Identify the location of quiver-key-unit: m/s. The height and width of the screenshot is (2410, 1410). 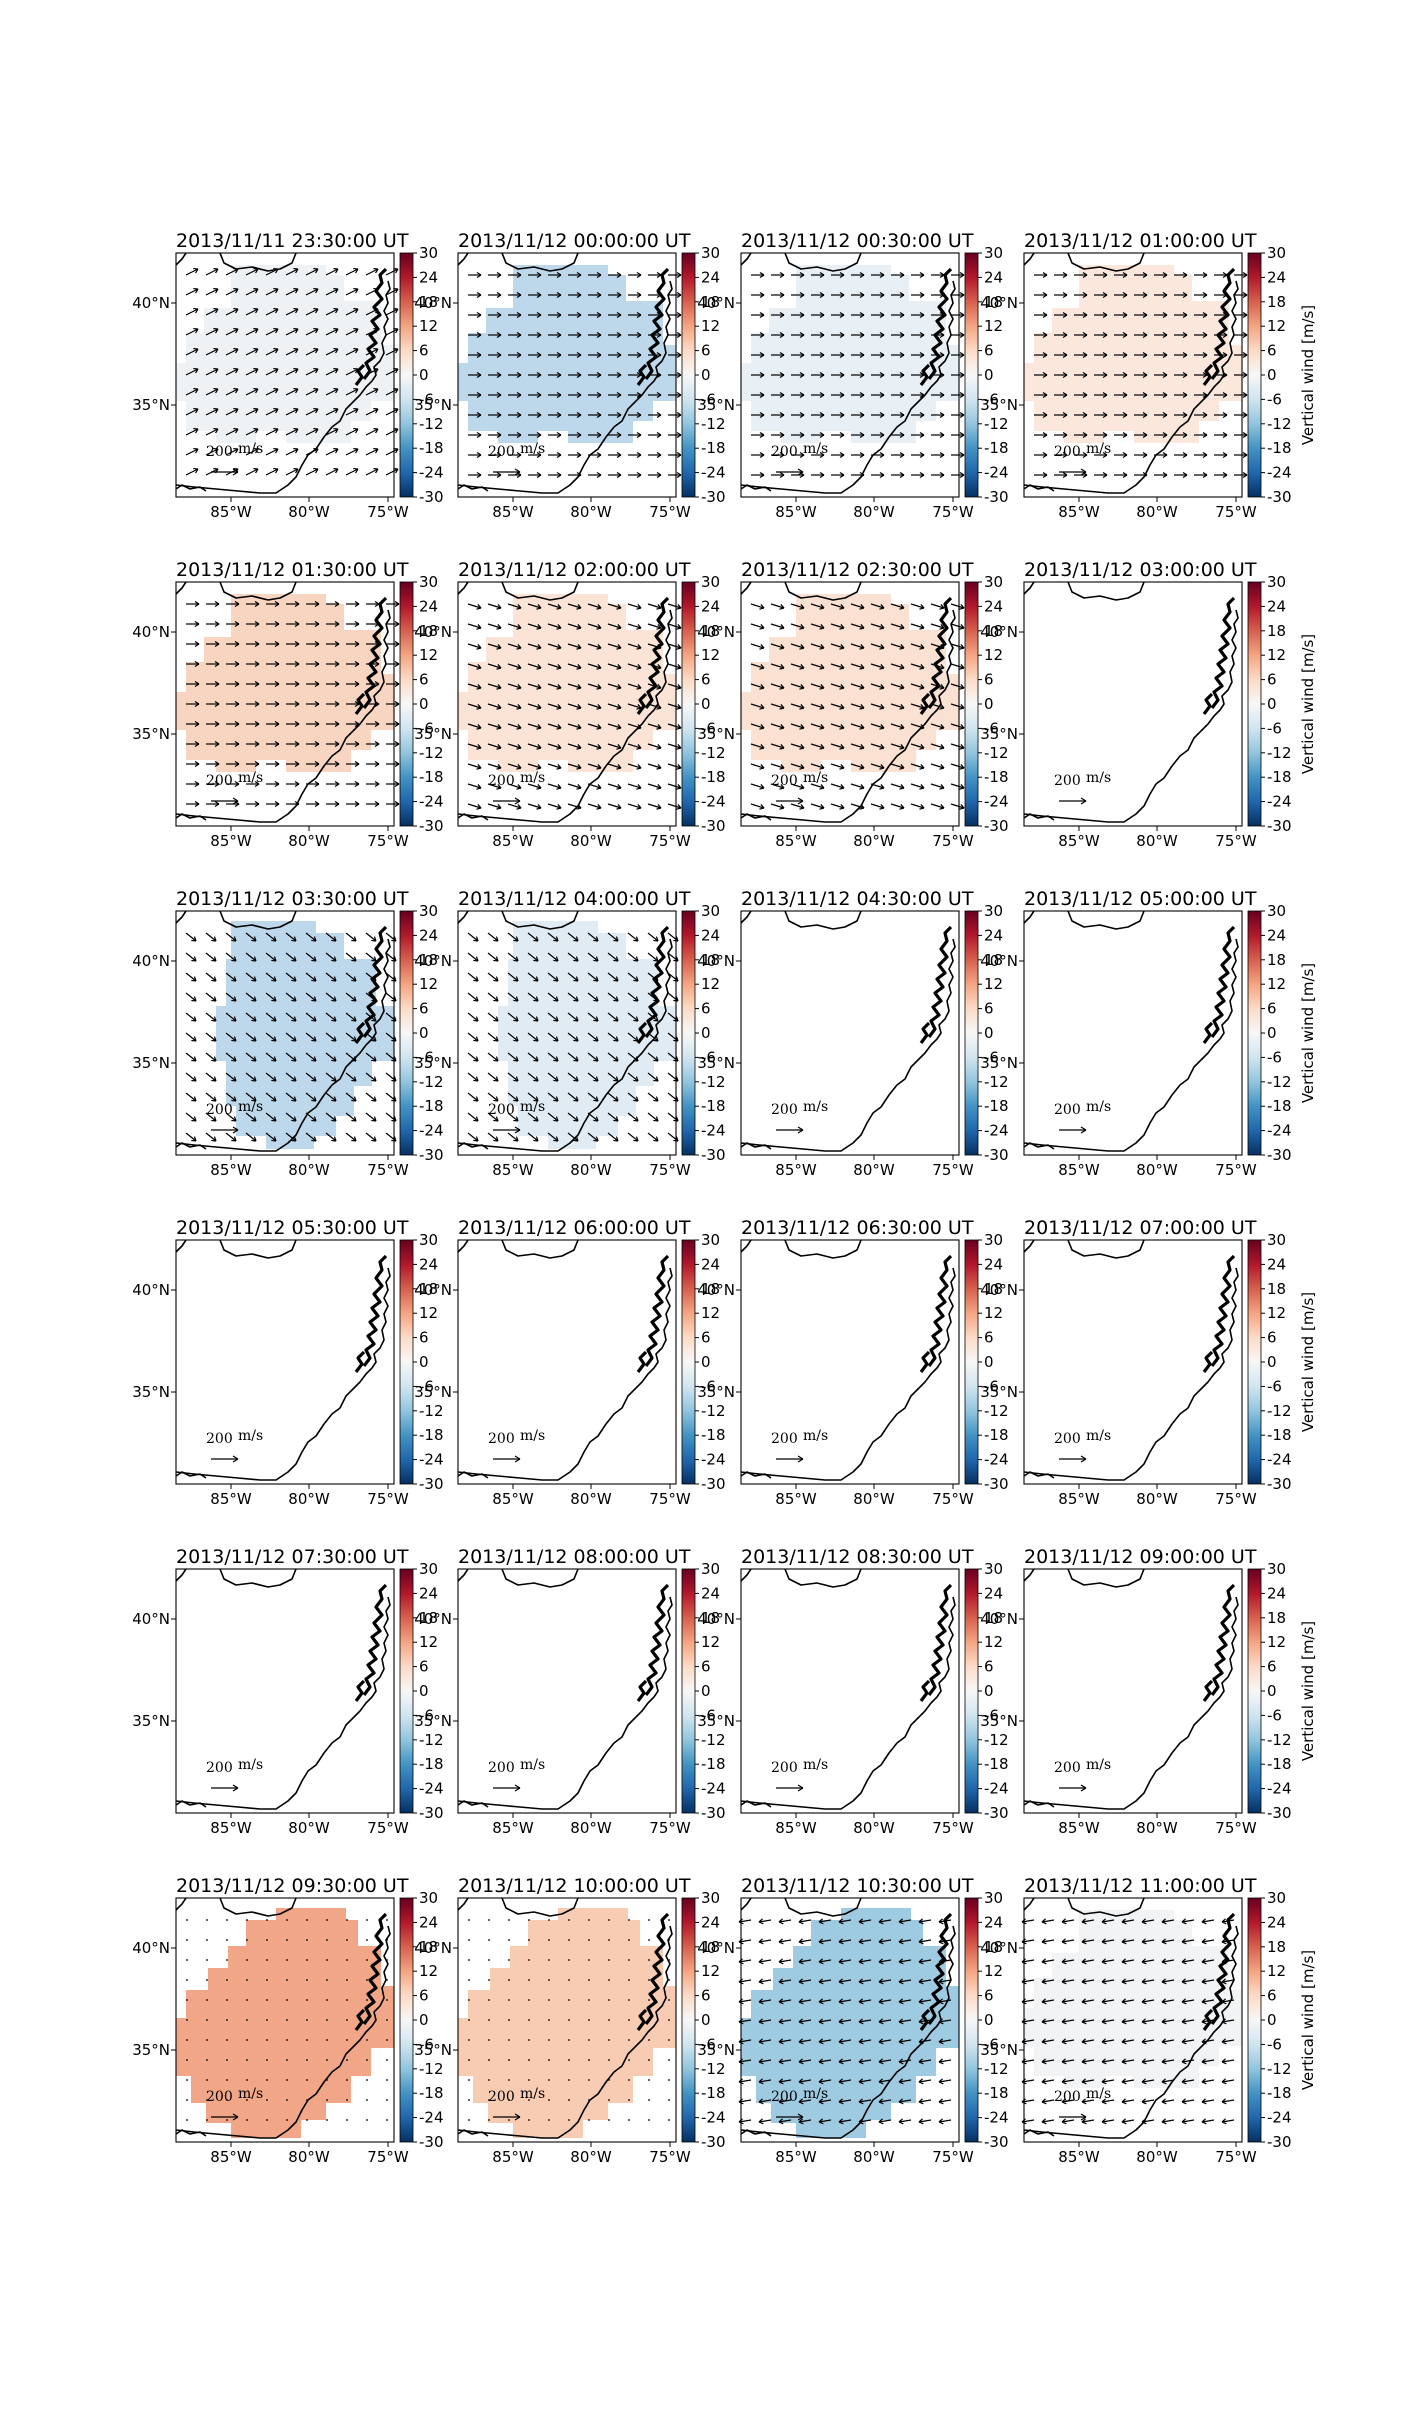
(815, 1765).